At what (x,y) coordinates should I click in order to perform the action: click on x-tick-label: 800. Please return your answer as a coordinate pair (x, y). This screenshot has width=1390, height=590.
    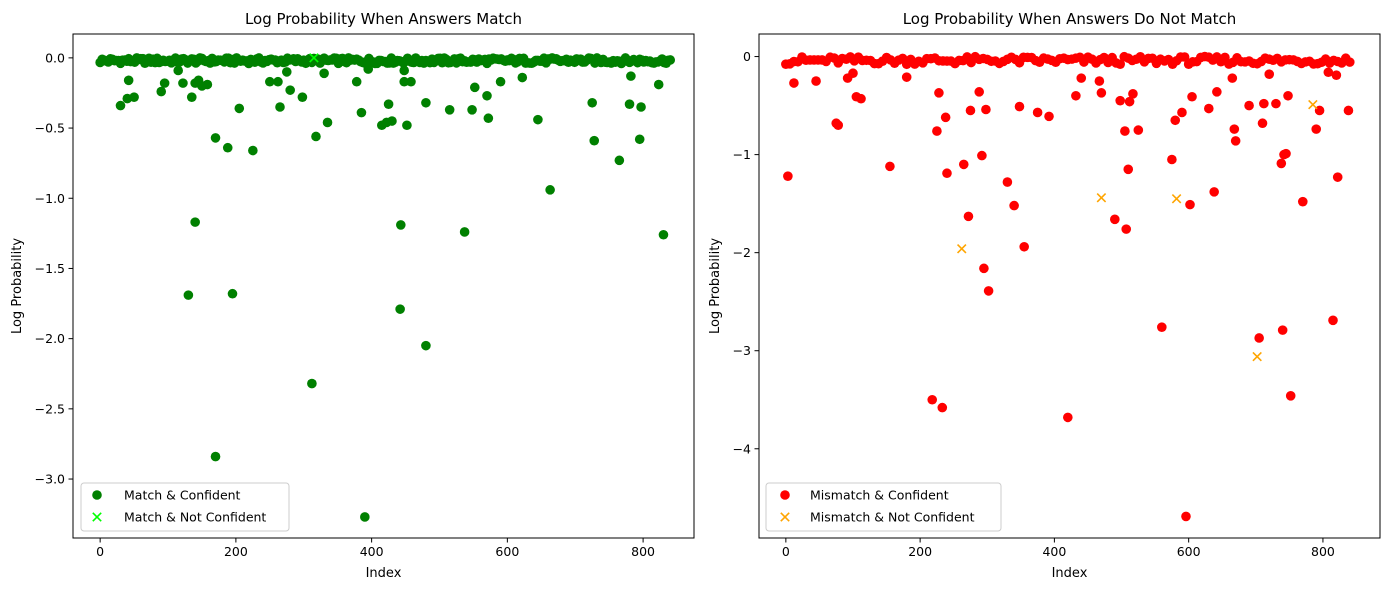
    Looking at the image, I should click on (1323, 551).